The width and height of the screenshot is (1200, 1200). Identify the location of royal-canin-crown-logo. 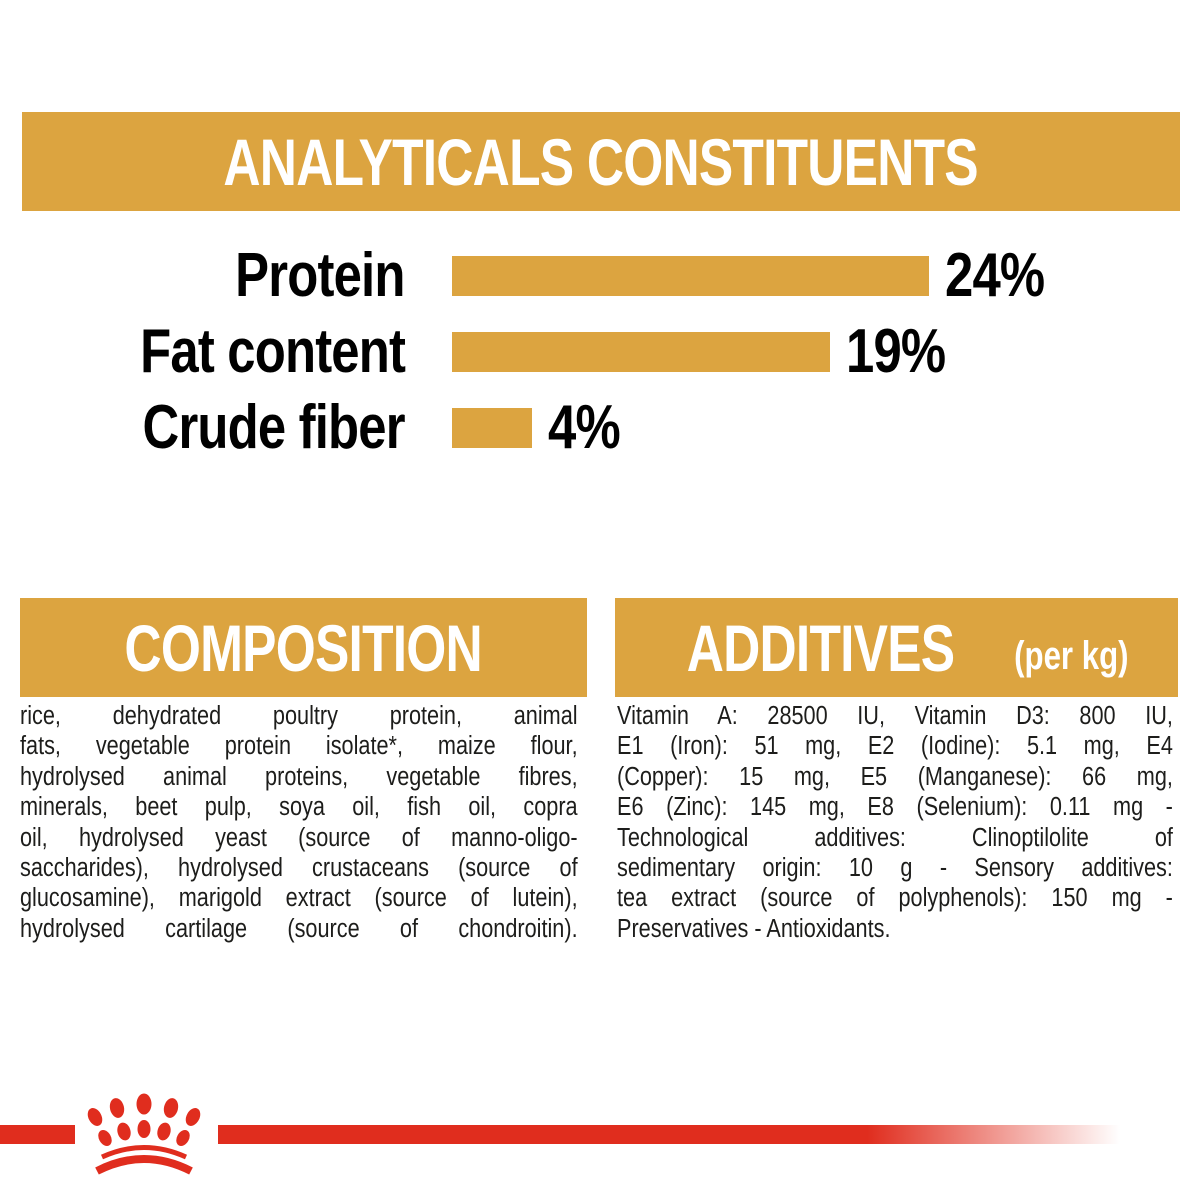
(144, 1134).